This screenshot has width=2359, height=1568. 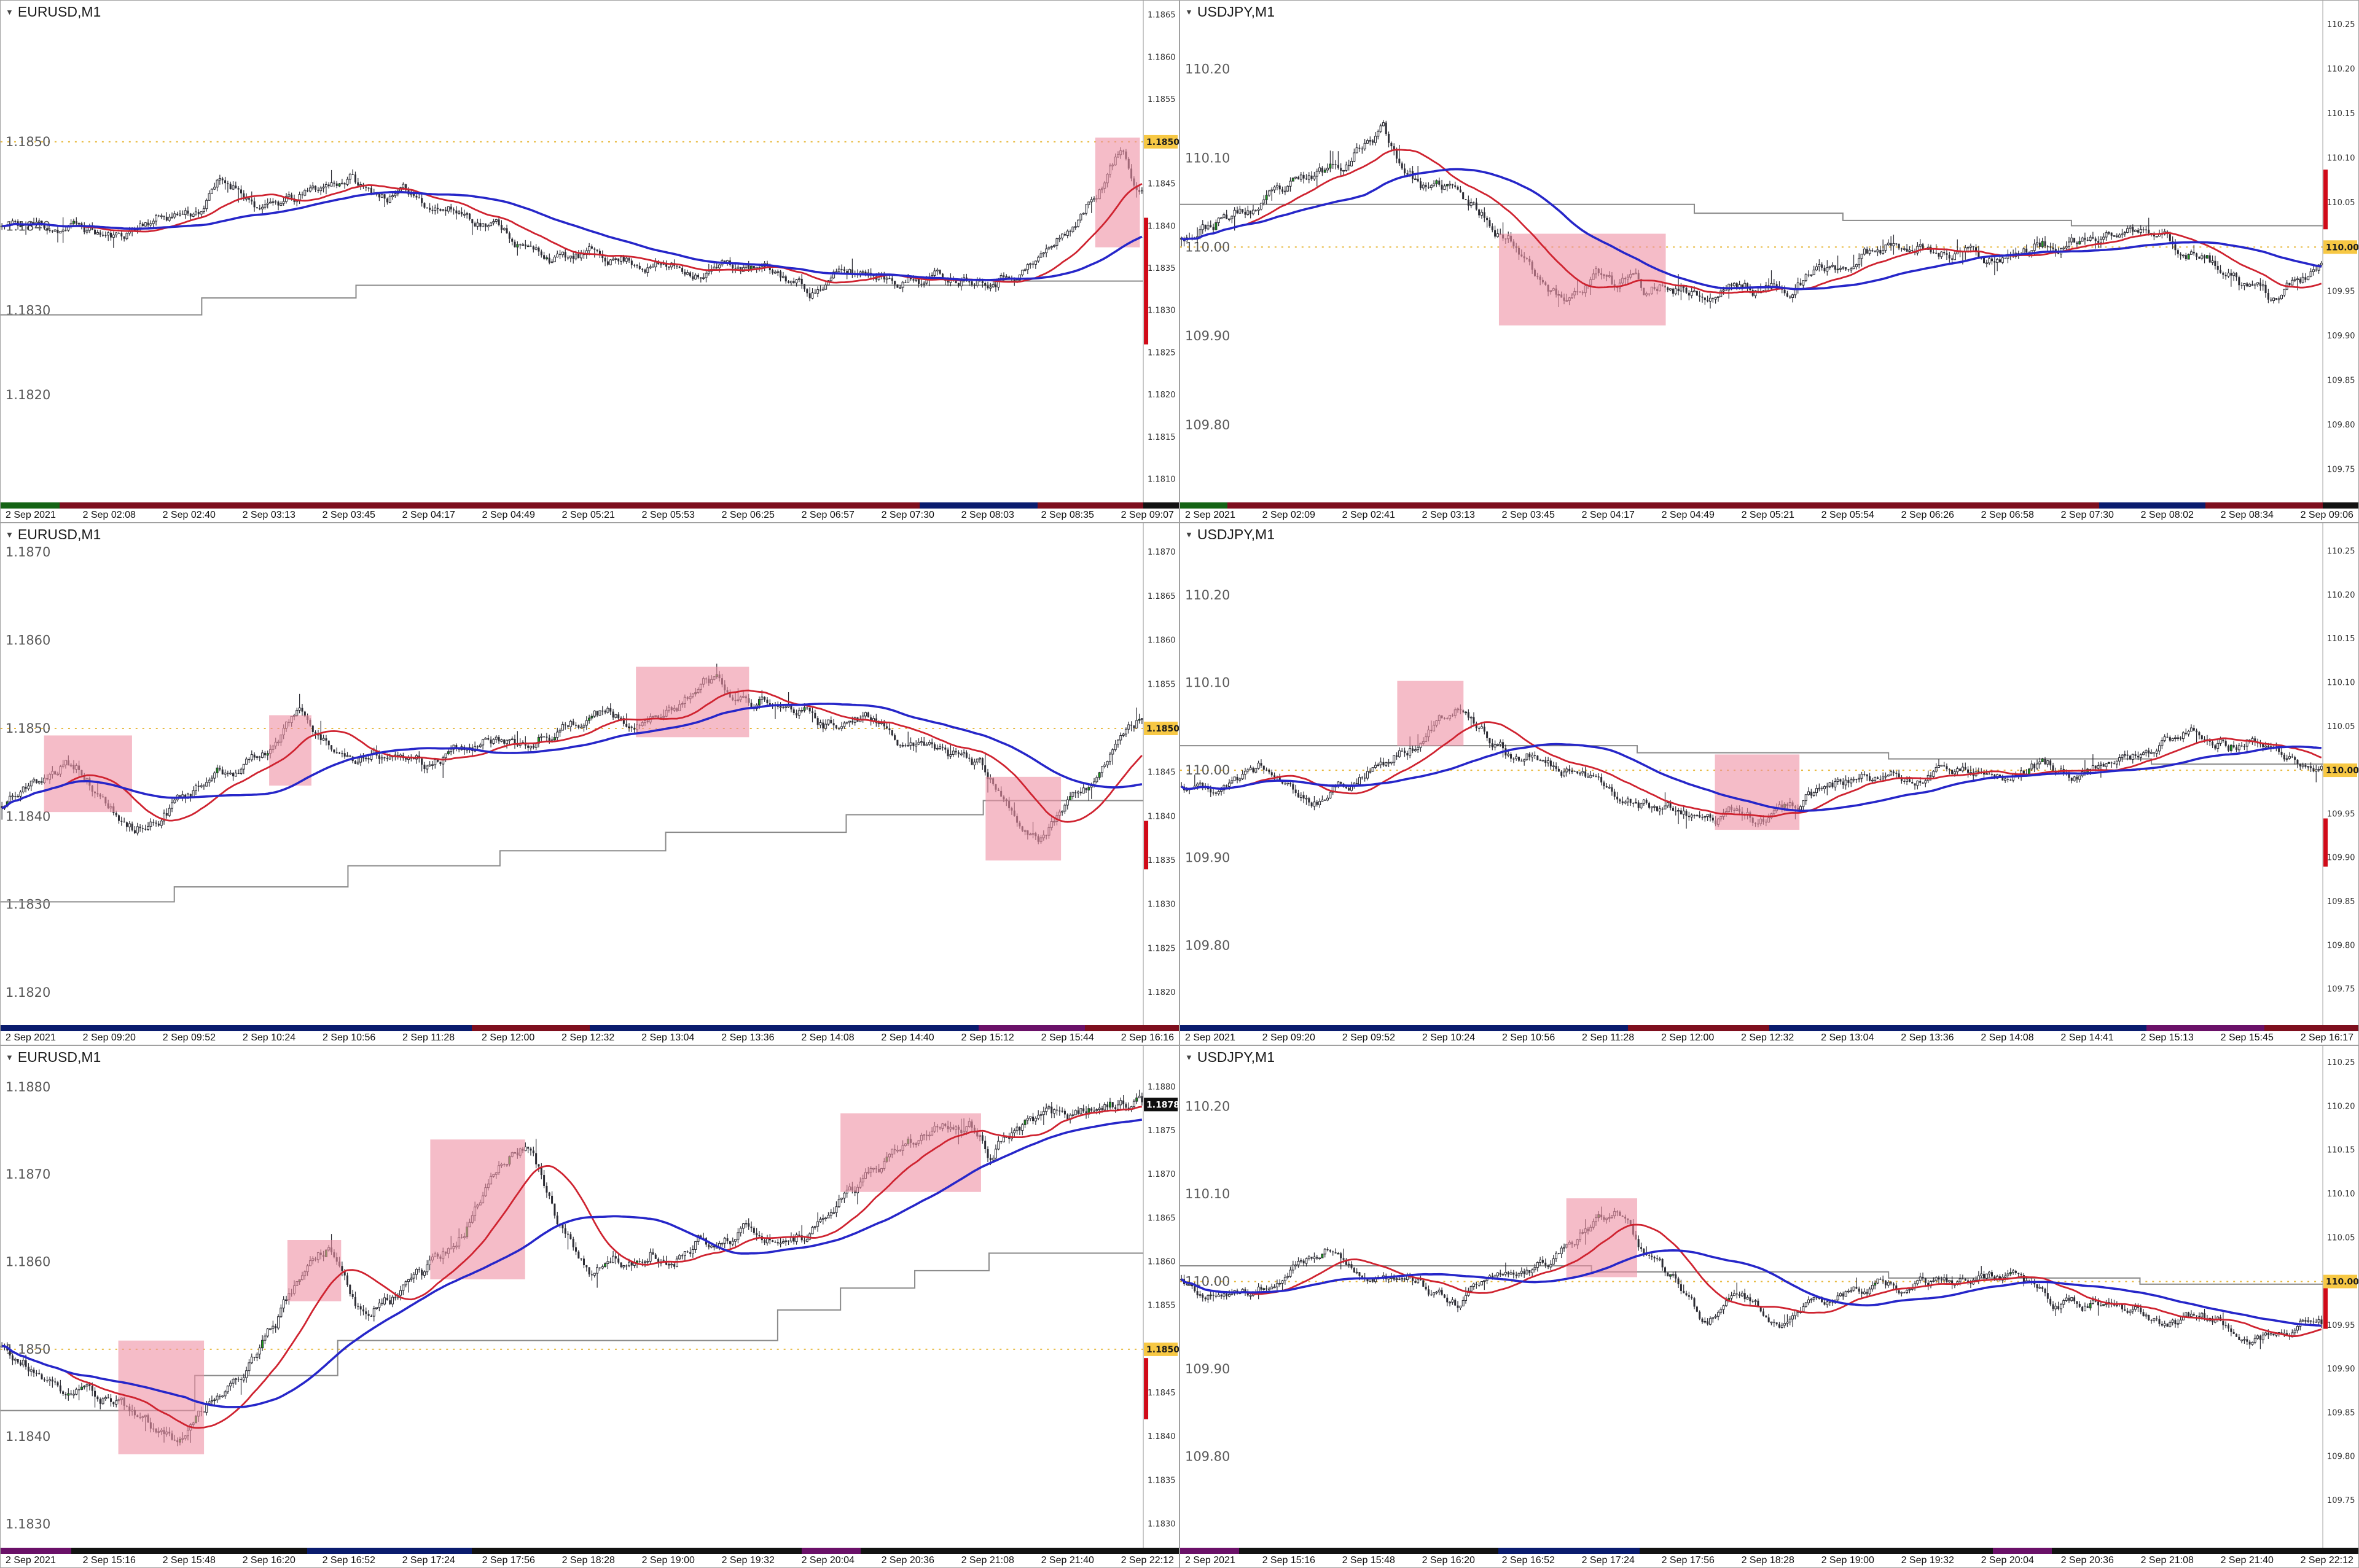 I want to click on time-label: 2 Sep 07:30, so click(x=907, y=515).